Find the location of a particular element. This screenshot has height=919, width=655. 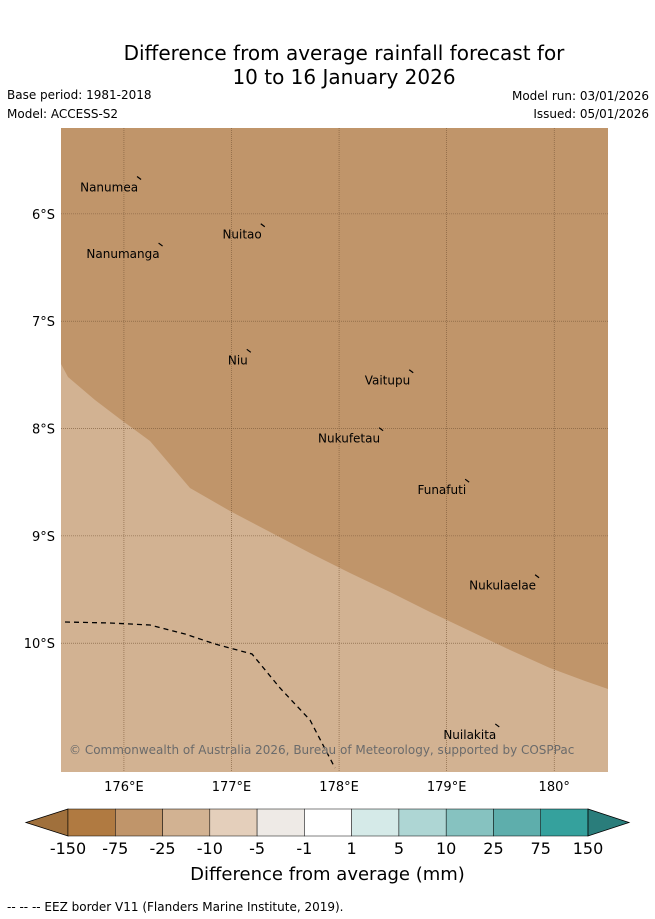

colorbar-tick-label: -150 is located at coordinates (68, 848).